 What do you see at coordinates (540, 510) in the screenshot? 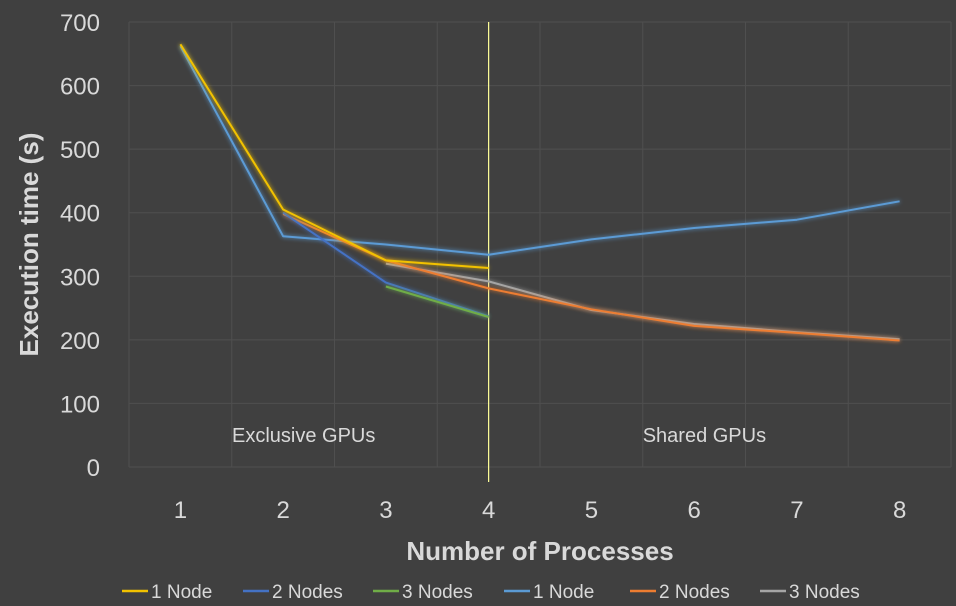
I see `x-axis-ticks: 1 2 3 4 5 6 7 8` at bounding box center [540, 510].